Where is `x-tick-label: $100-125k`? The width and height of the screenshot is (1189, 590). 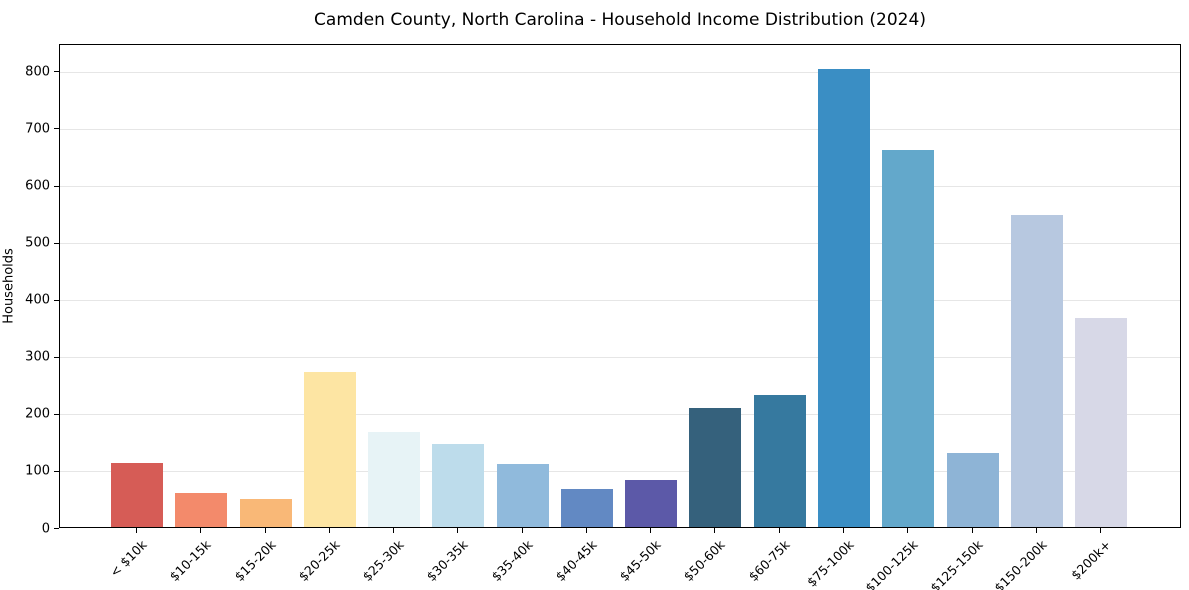
x-tick-label: $100-125k is located at coordinates (891, 563).